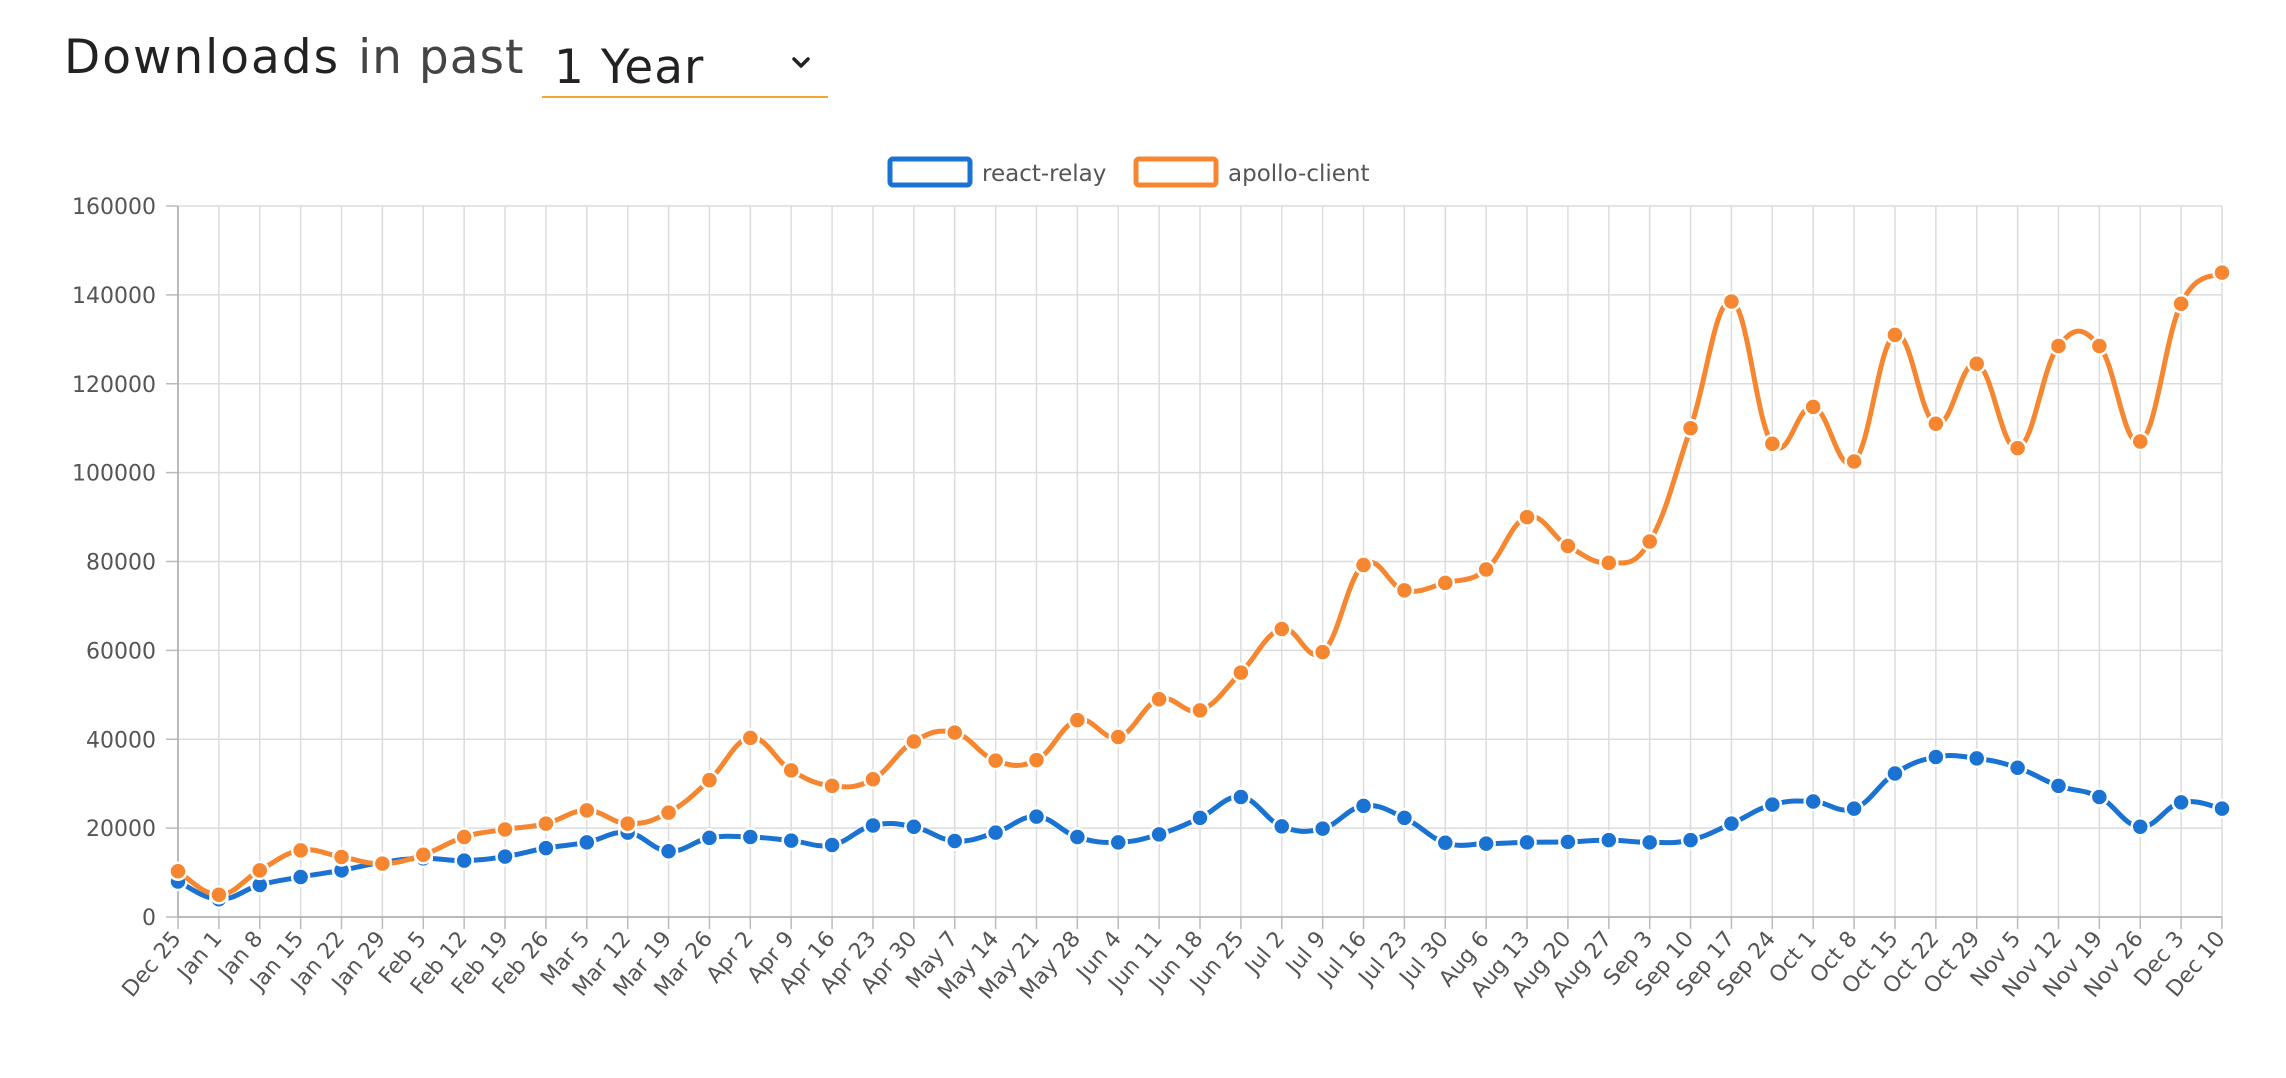 This screenshot has width=2286, height=1078. What do you see at coordinates (1299, 174) in the screenshot?
I see `legend-label-apollo-client: apollo-client` at bounding box center [1299, 174].